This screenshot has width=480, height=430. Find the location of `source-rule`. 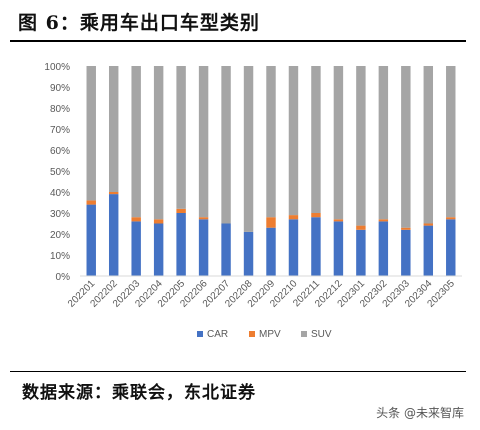

source-rule is located at coordinates (238, 371).